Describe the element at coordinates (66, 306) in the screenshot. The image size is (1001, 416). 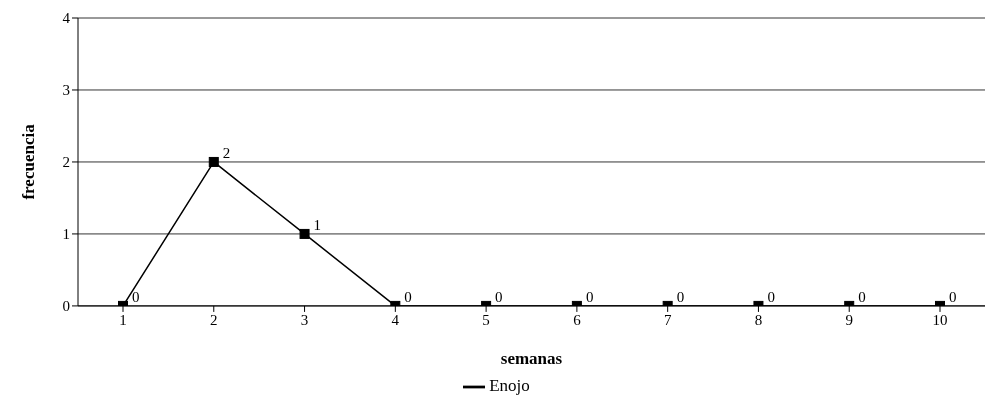
I see `y-tick-label: 0` at that location.